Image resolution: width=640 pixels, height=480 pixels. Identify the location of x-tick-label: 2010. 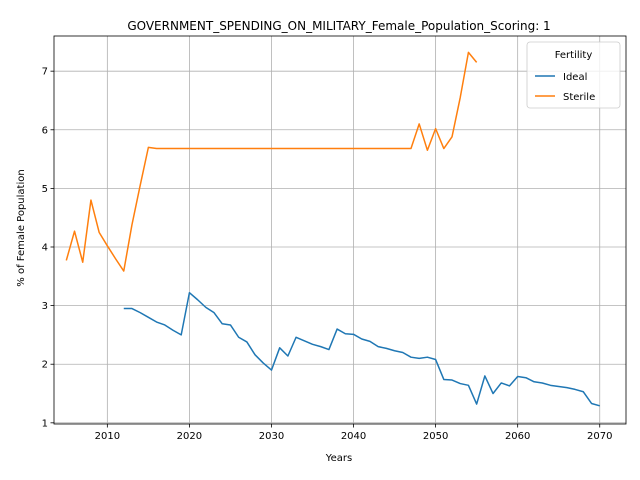
(107, 436).